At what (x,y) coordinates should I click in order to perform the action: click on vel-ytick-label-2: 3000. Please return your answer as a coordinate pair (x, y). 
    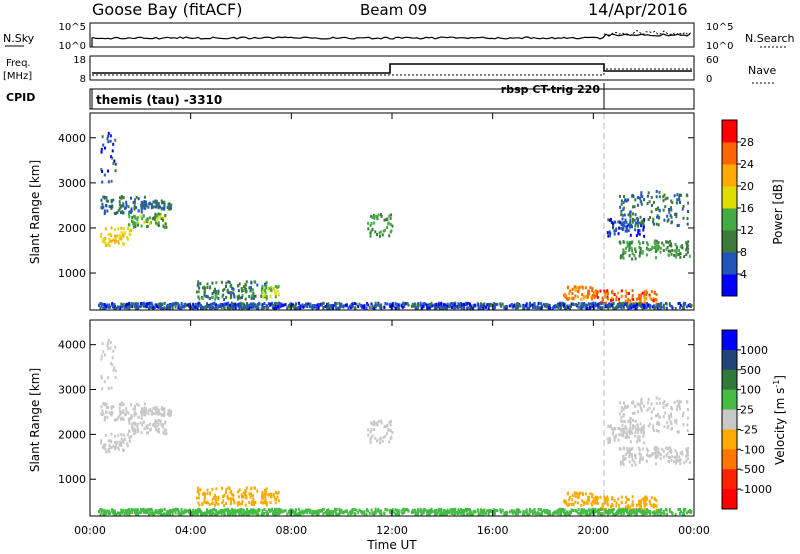
    Looking at the image, I should click on (72, 390).